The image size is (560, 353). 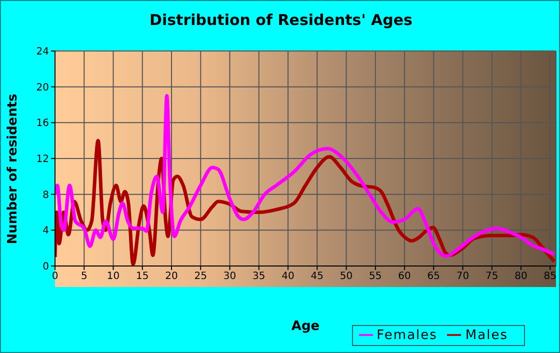 What do you see at coordinates (521, 276) in the screenshot?
I see `x-tick-label: 80` at bounding box center [521, 276].